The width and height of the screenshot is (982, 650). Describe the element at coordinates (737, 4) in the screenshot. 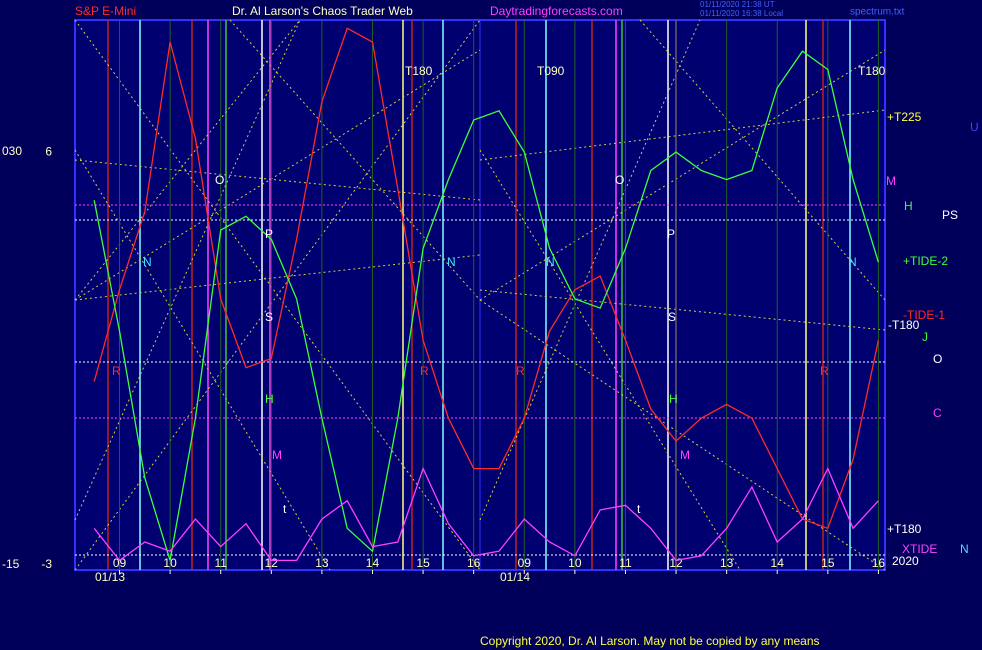

I see `timestamp: 01/11/2020 21:38 UT` at that location.